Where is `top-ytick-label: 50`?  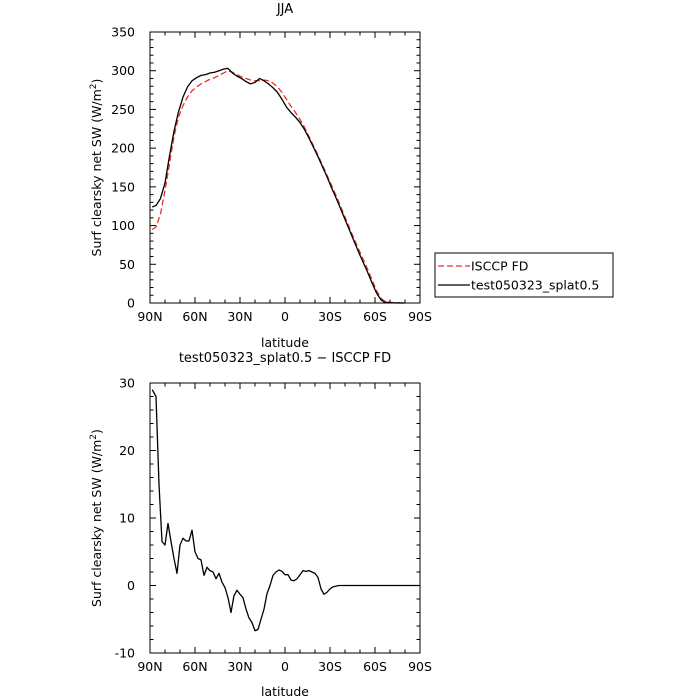 top-ytick-label: 50 is located at coordinates (127, 264).